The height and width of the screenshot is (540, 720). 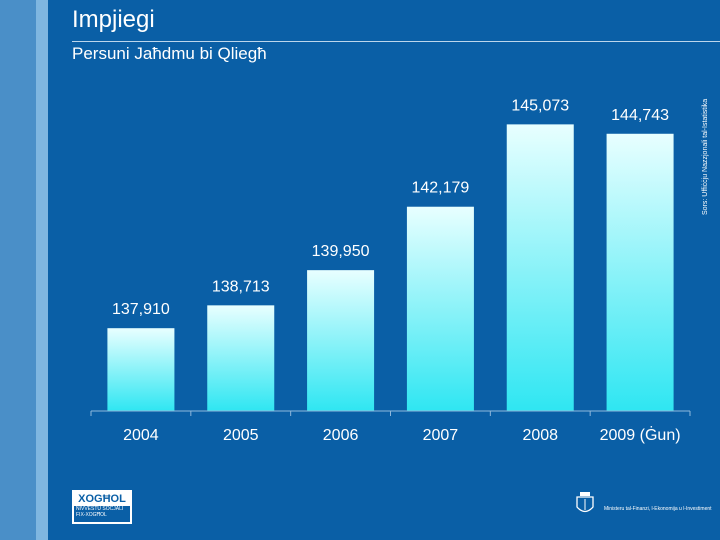 What do you see at coordinates (91, 515) in the screenshot?
I see `logo-line-2: FIX-XOGĦOL` at bounding box center [91, 515].